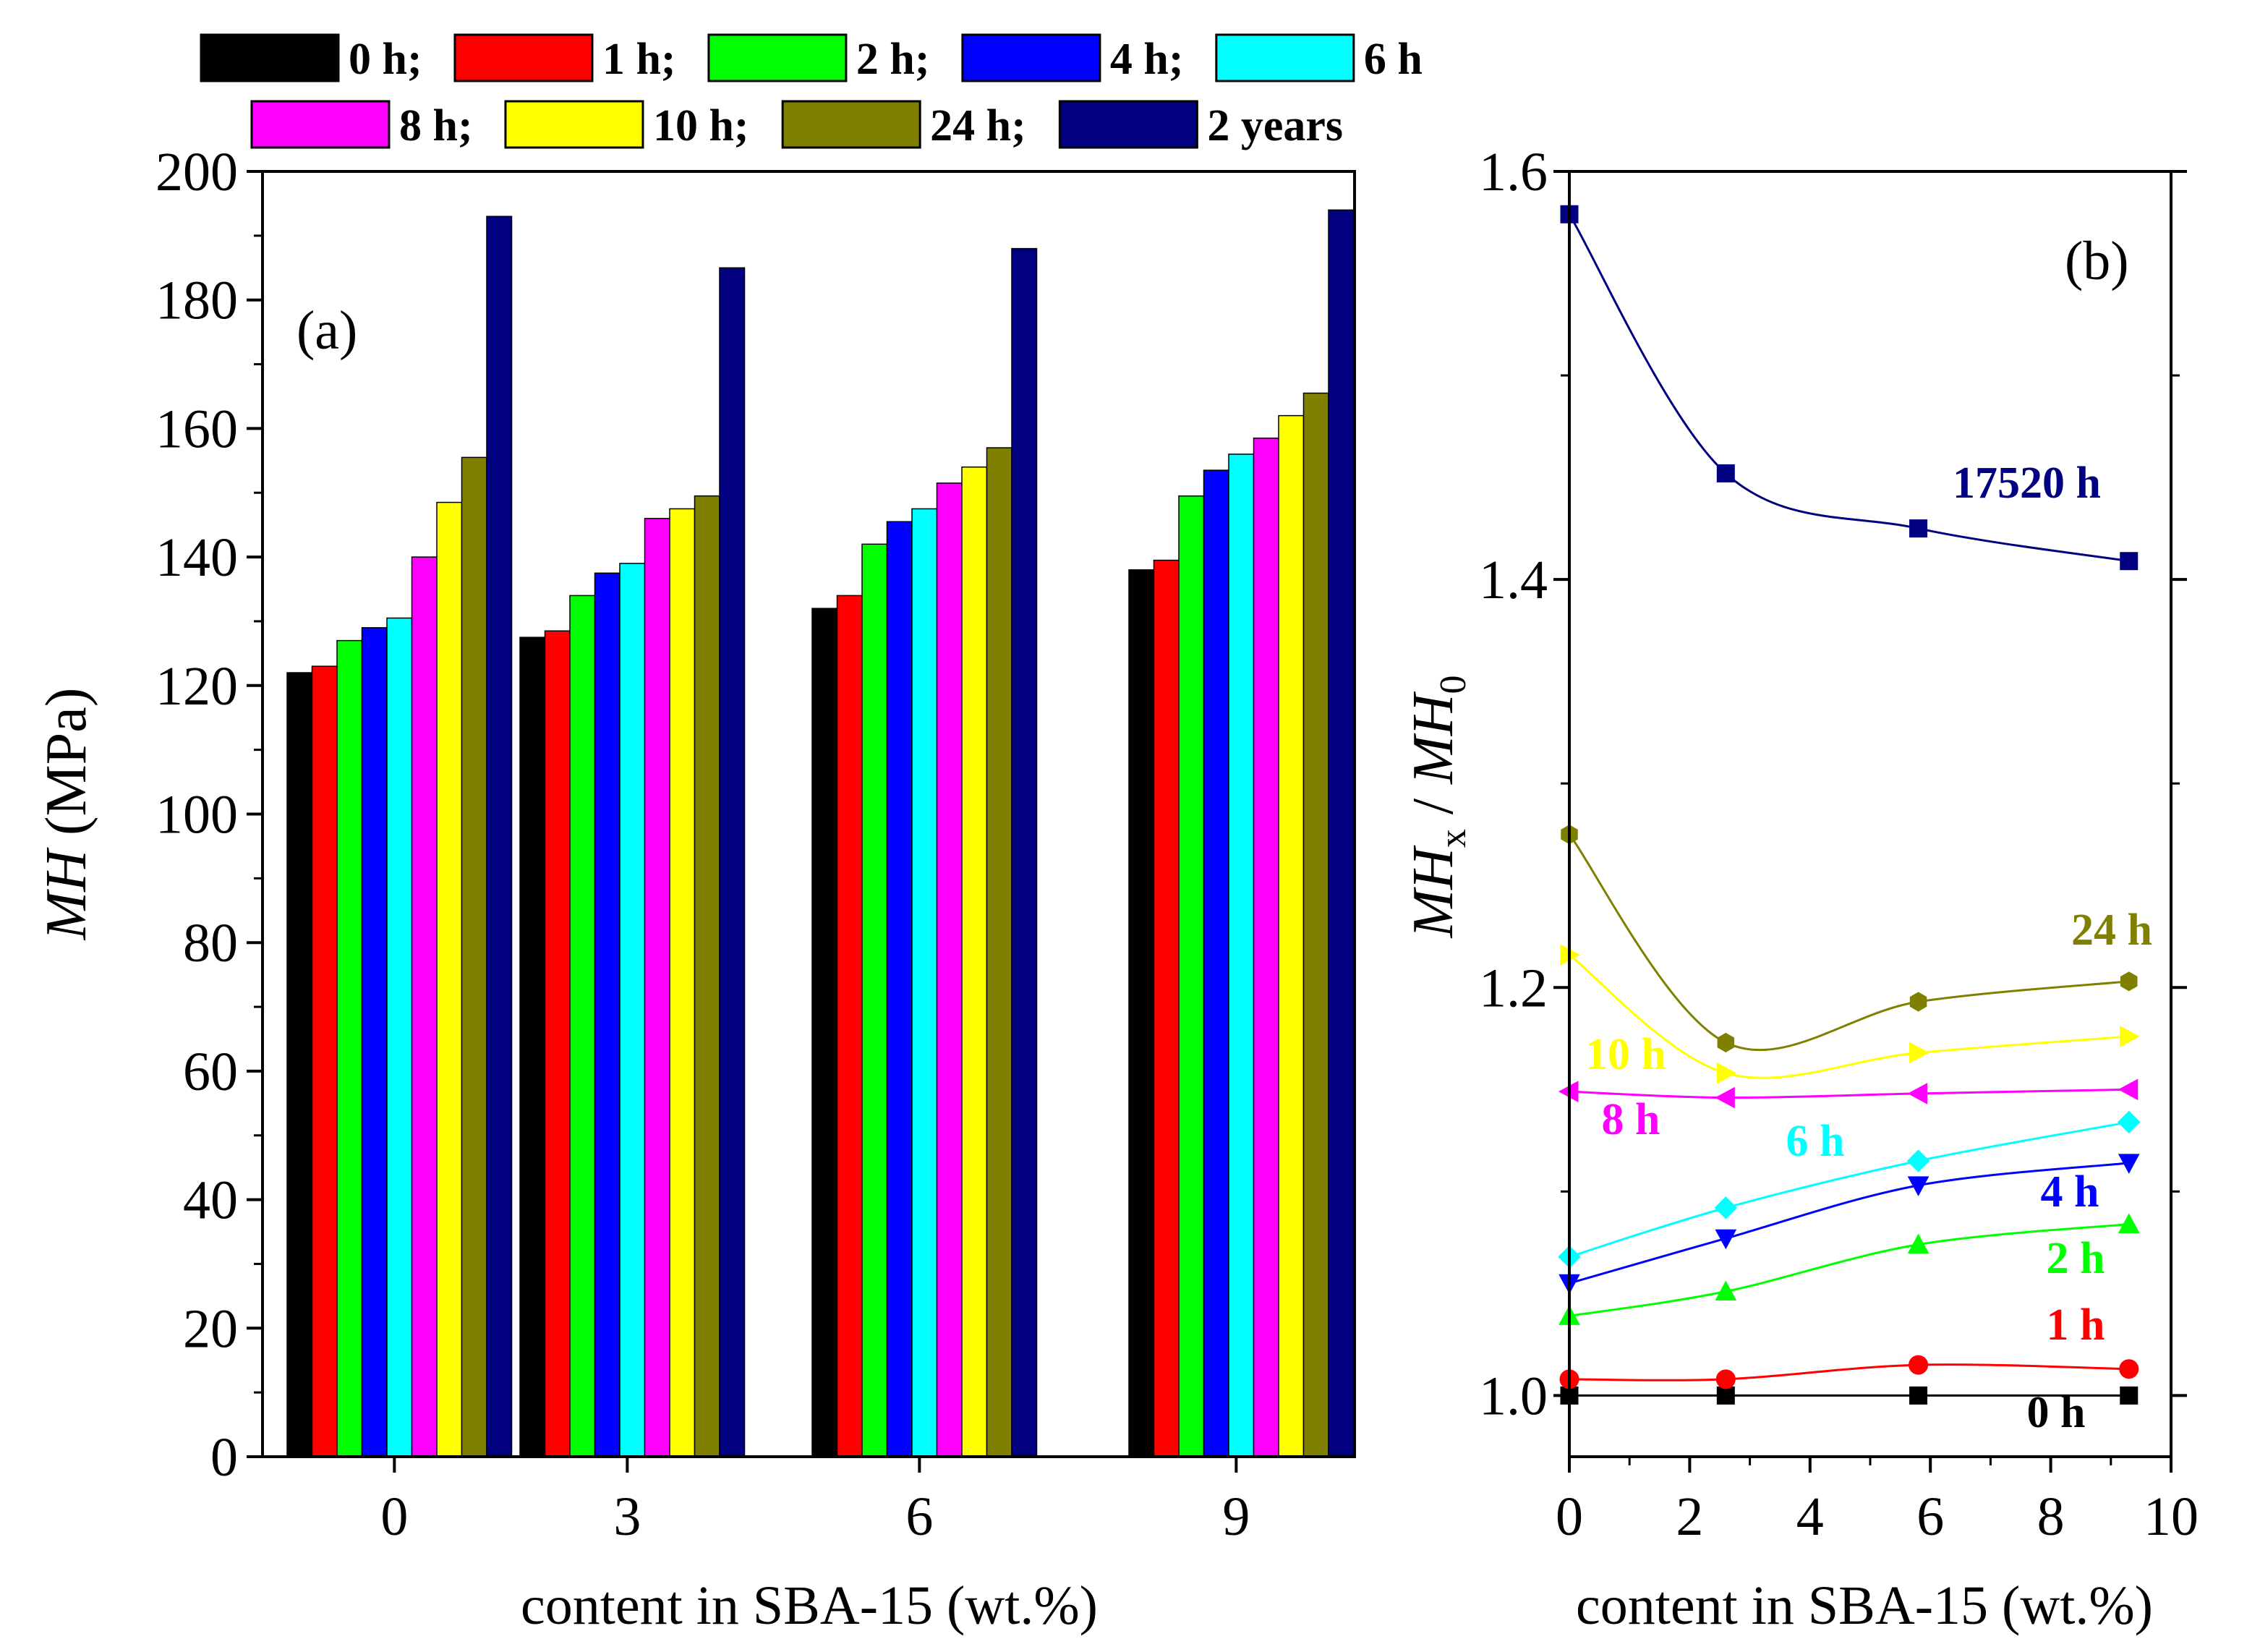 The width and height of the screenshot is (2260, 1652). I want to click on x-tick-label-3: 3, so click(627, 1516).